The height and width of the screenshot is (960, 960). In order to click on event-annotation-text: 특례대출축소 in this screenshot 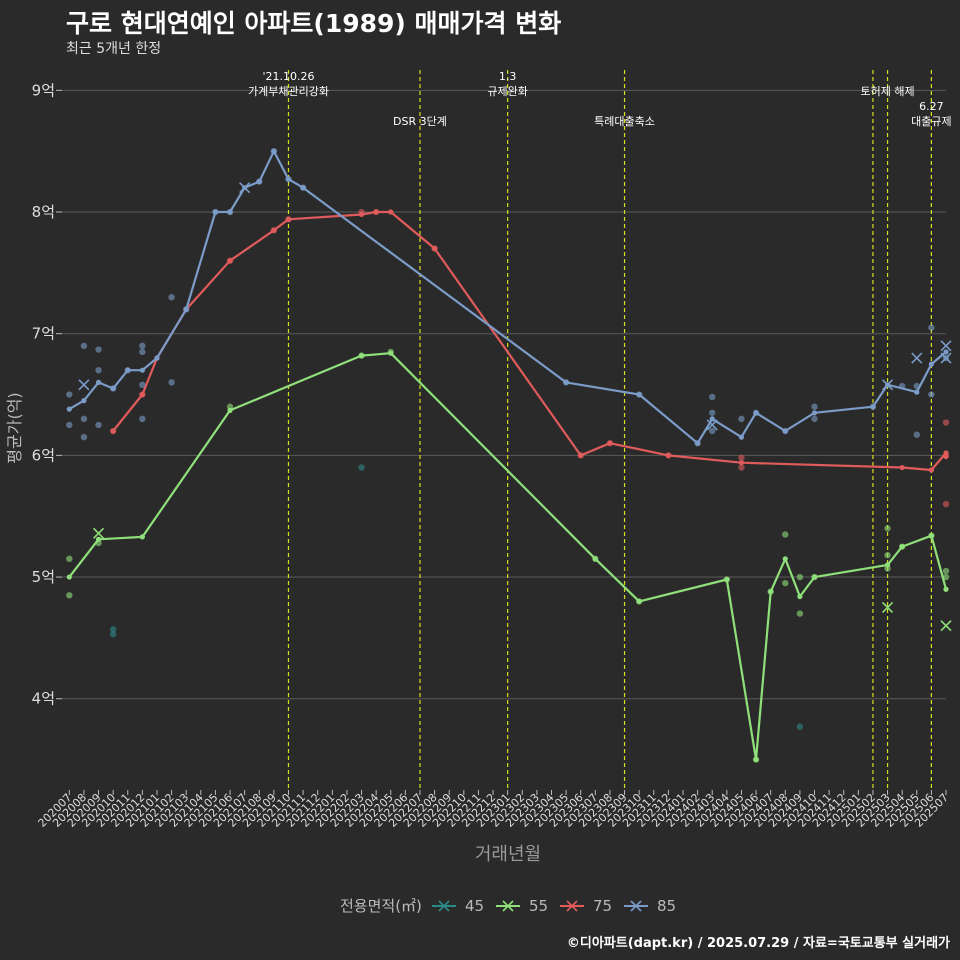, I will do `click(624, 121)`.